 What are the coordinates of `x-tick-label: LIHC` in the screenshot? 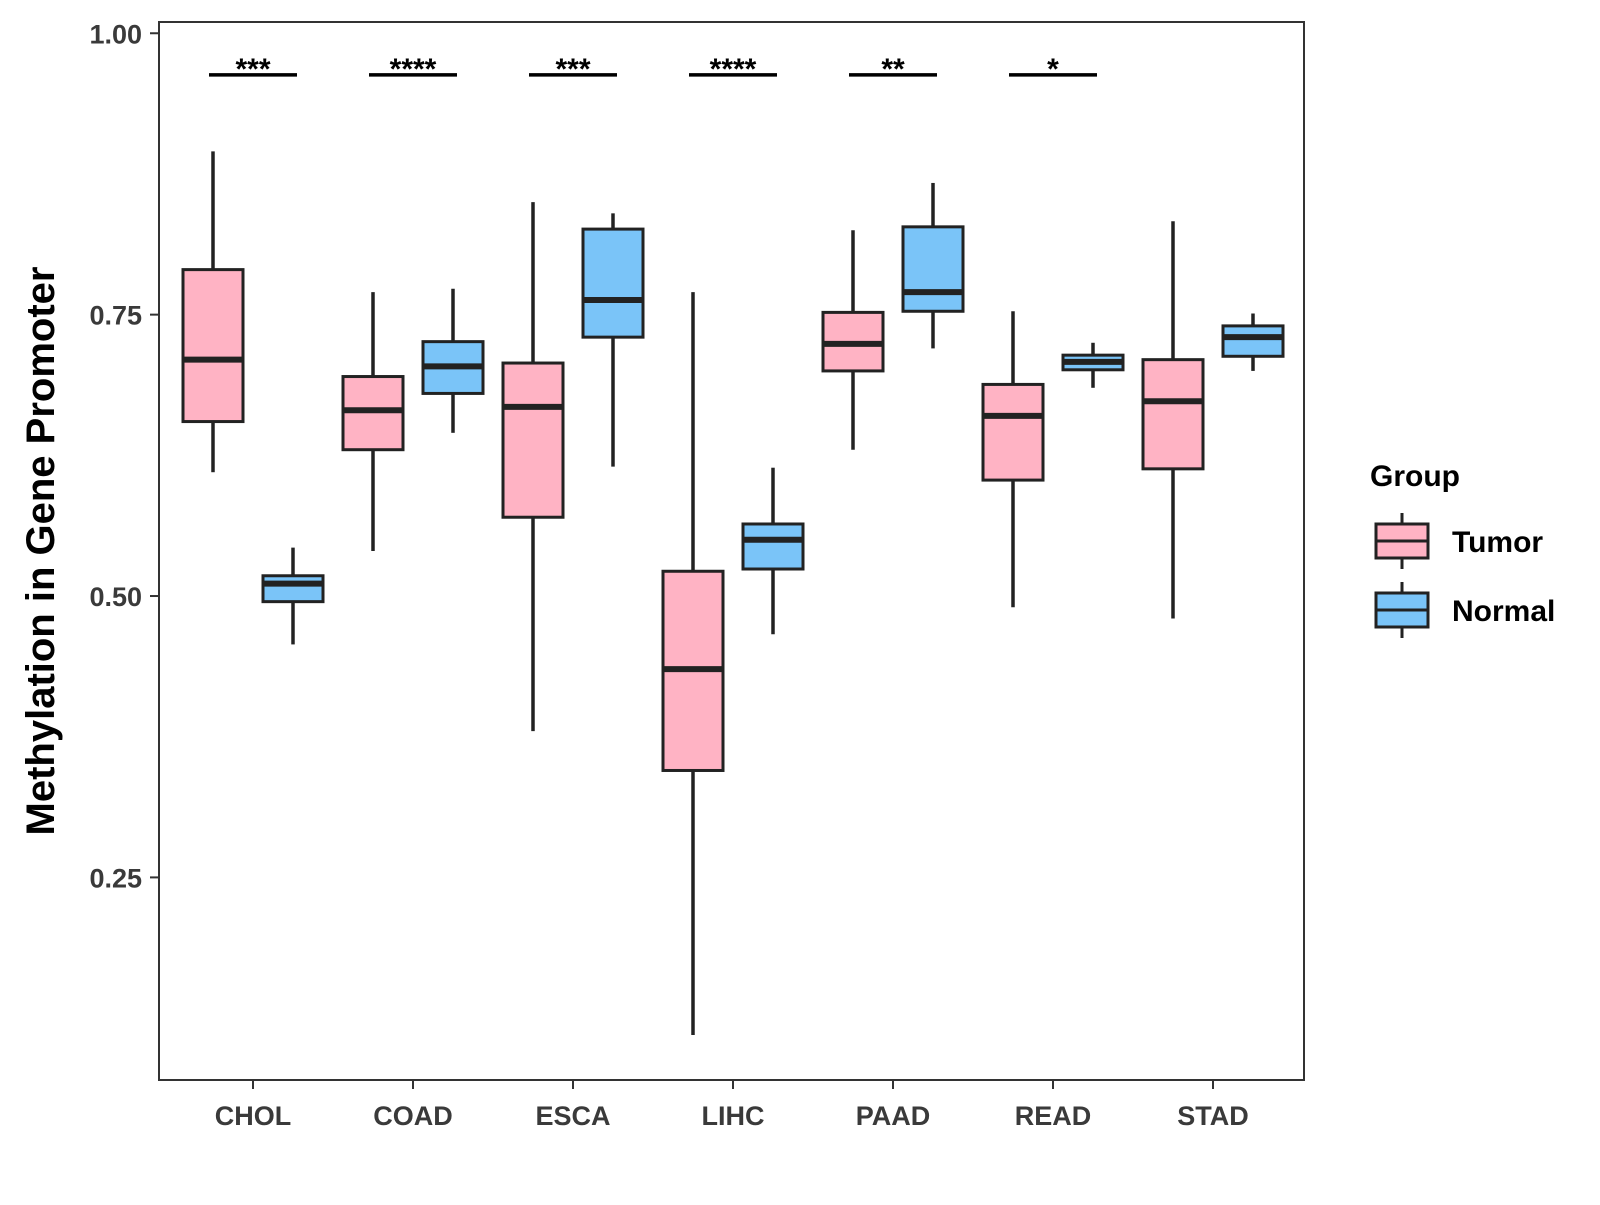 It's located at (733, 1116).